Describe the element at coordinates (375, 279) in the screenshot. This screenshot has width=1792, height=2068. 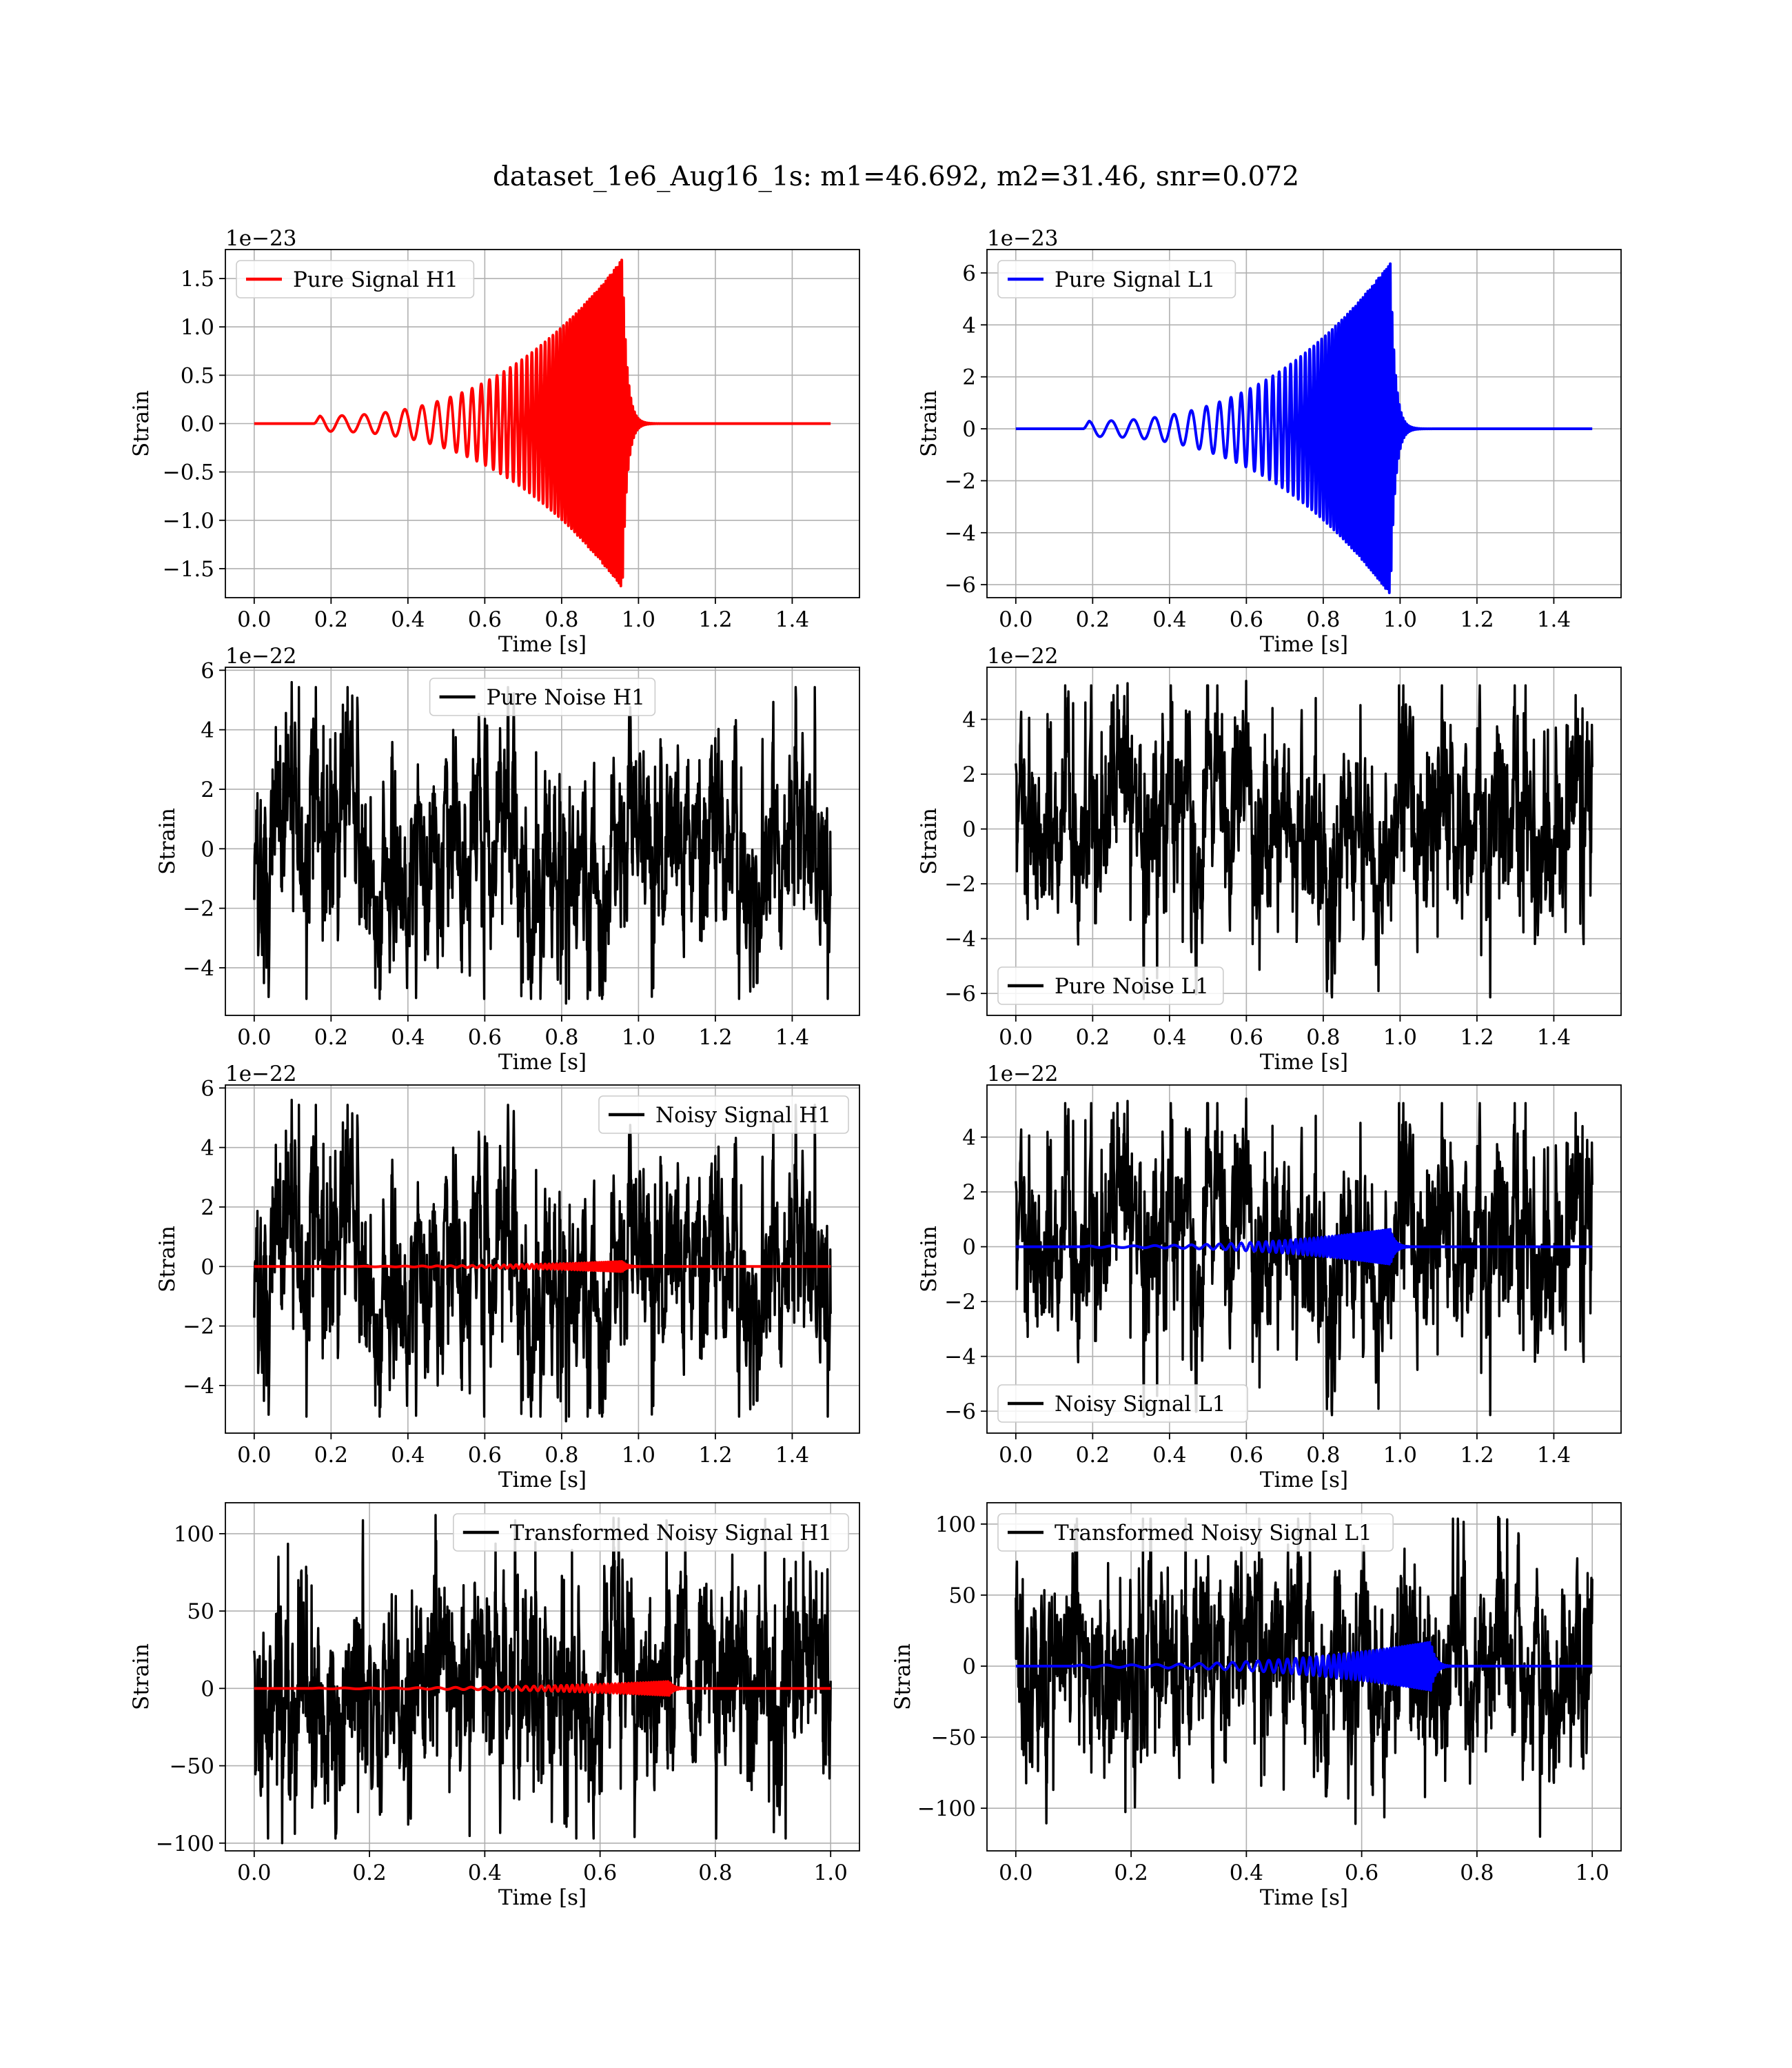
I see `legend-label: Pure Signal H1` at that location.